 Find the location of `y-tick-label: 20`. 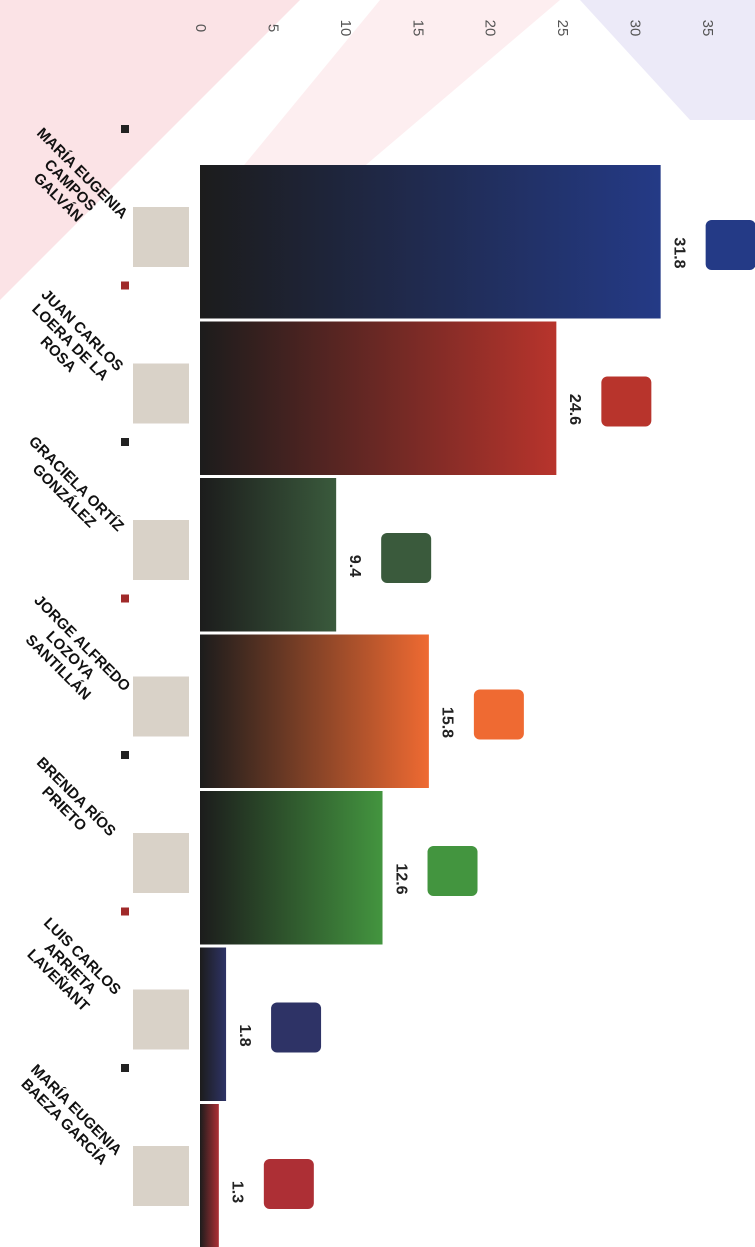

y-tick-label: 20 is located at coordinates (490, 28).